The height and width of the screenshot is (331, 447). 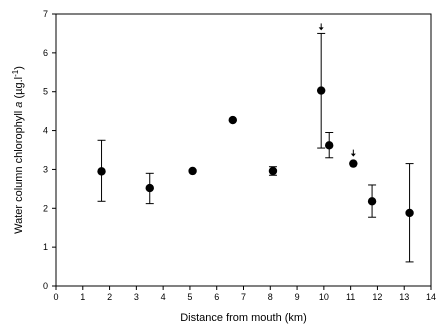 What do you see at coordinates (19, 105) in the screenshot?
I see `y-axis-title-italic-a: a` at bounding box center [19, 105].